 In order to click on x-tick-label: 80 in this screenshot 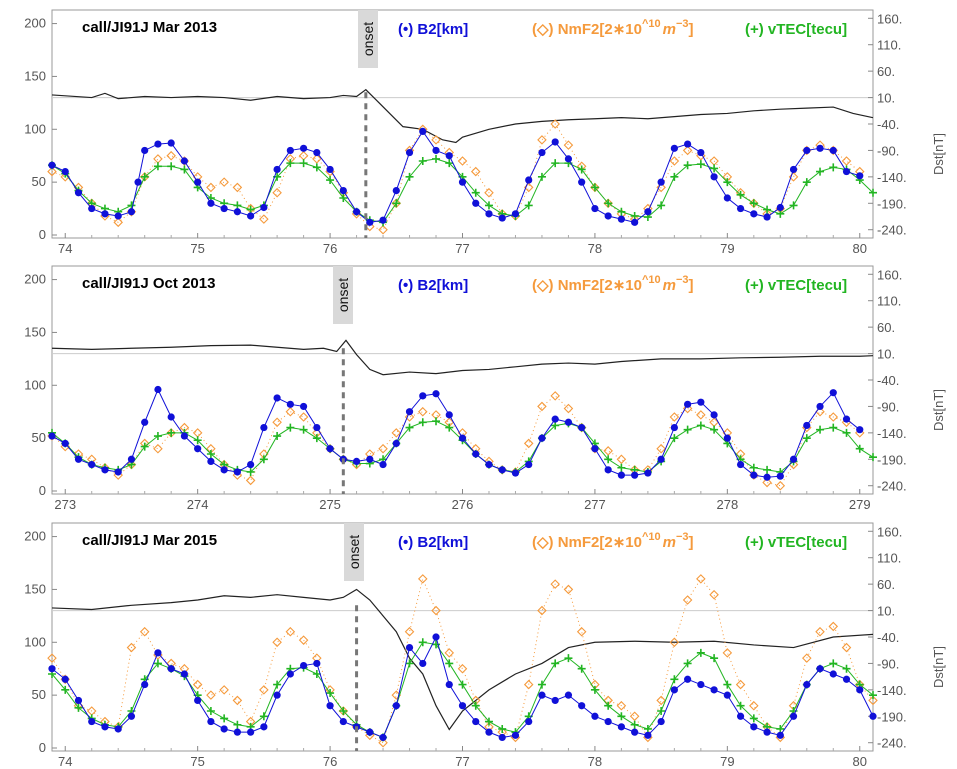, I will do `click(860, 761)`.